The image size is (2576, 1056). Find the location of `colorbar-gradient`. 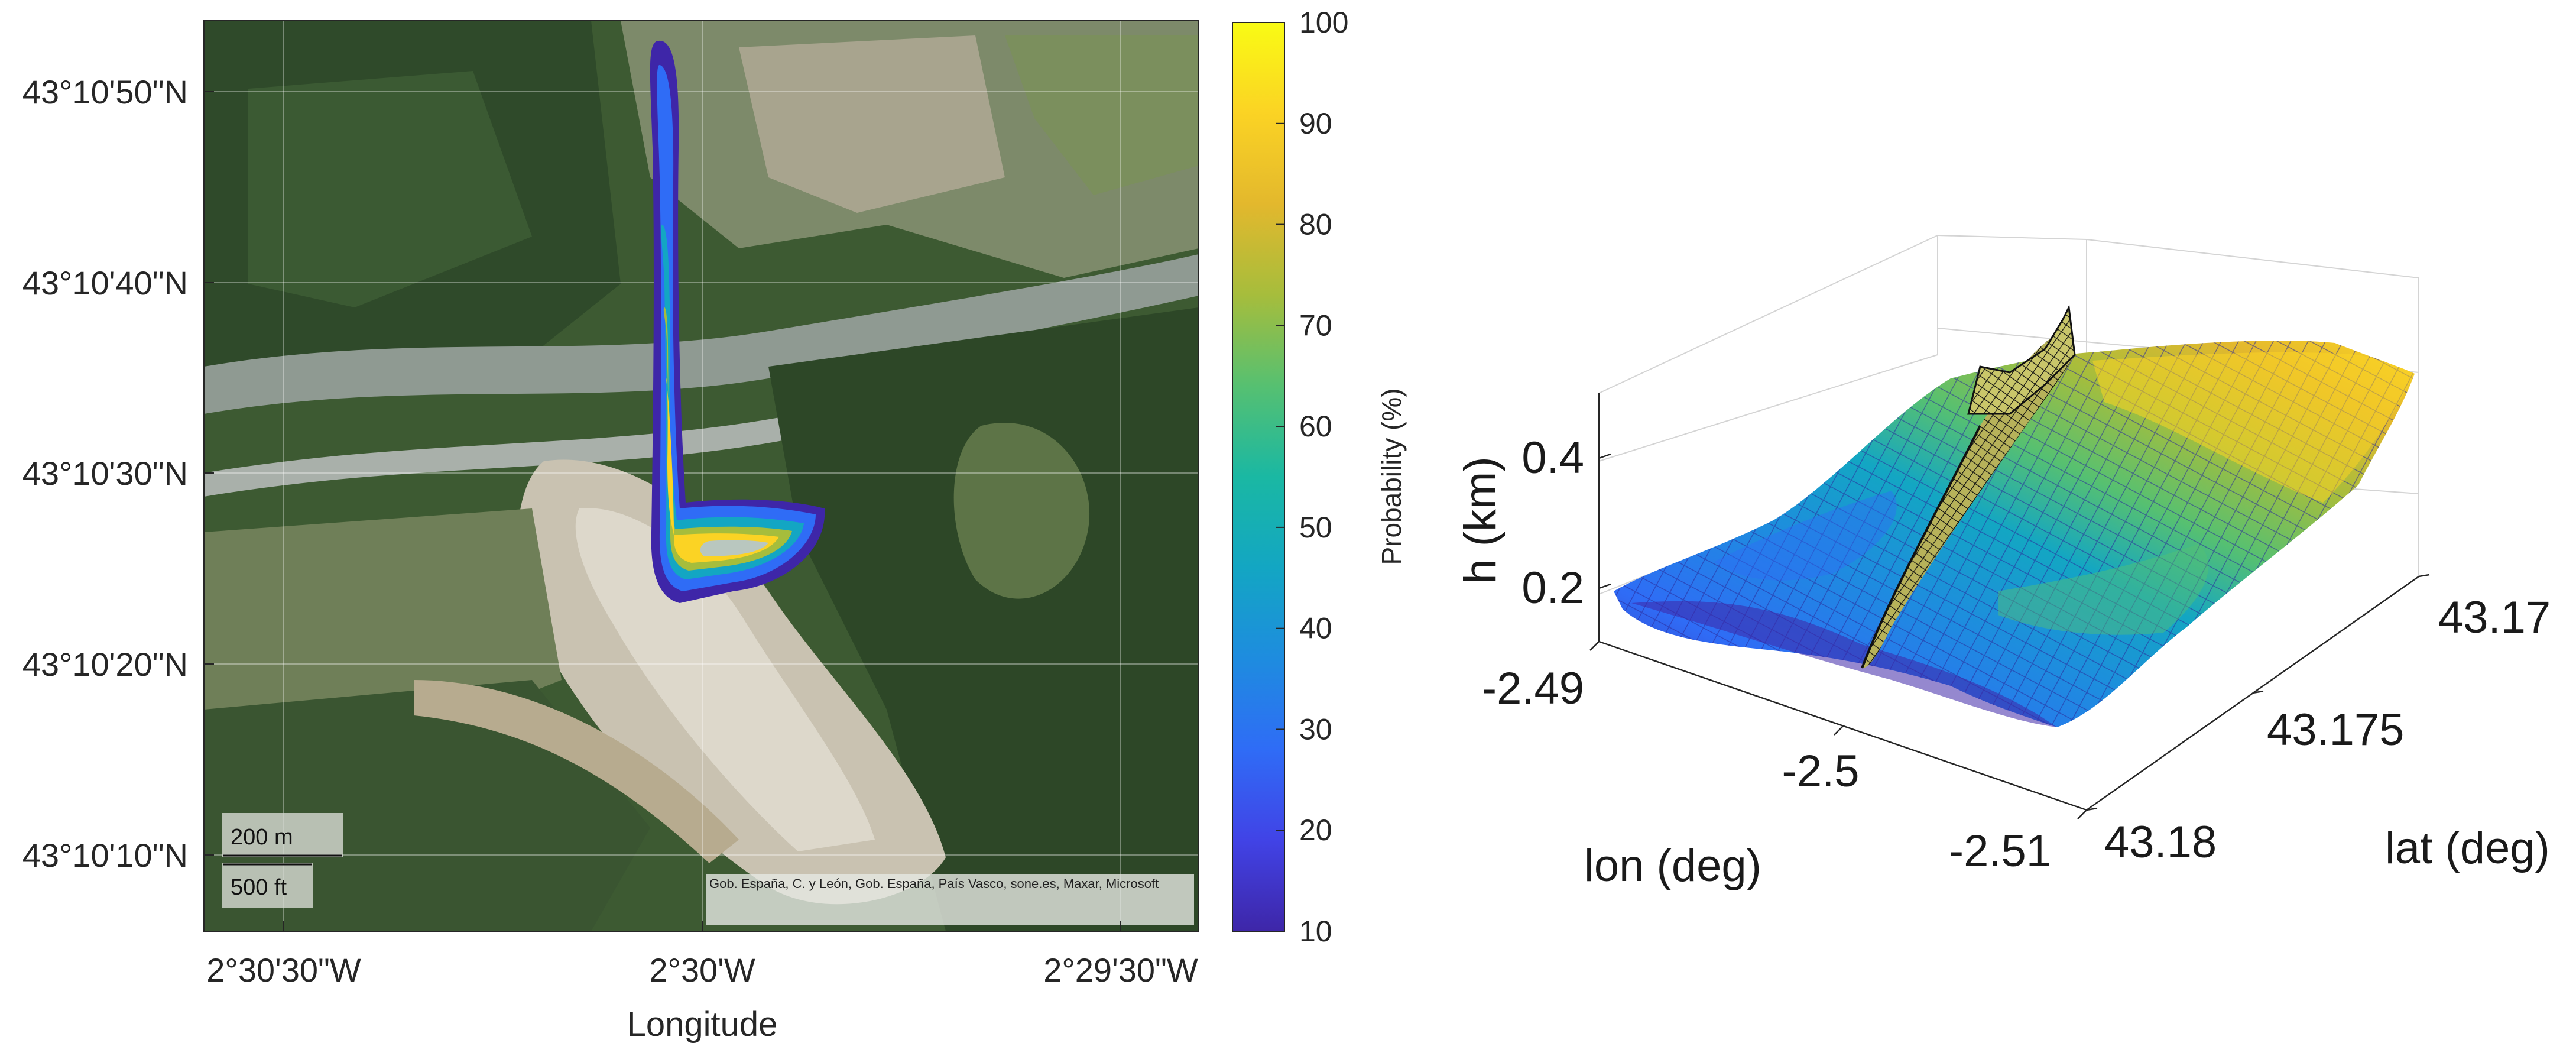

colorbar-gradient is located at coordinates (1258, 477).